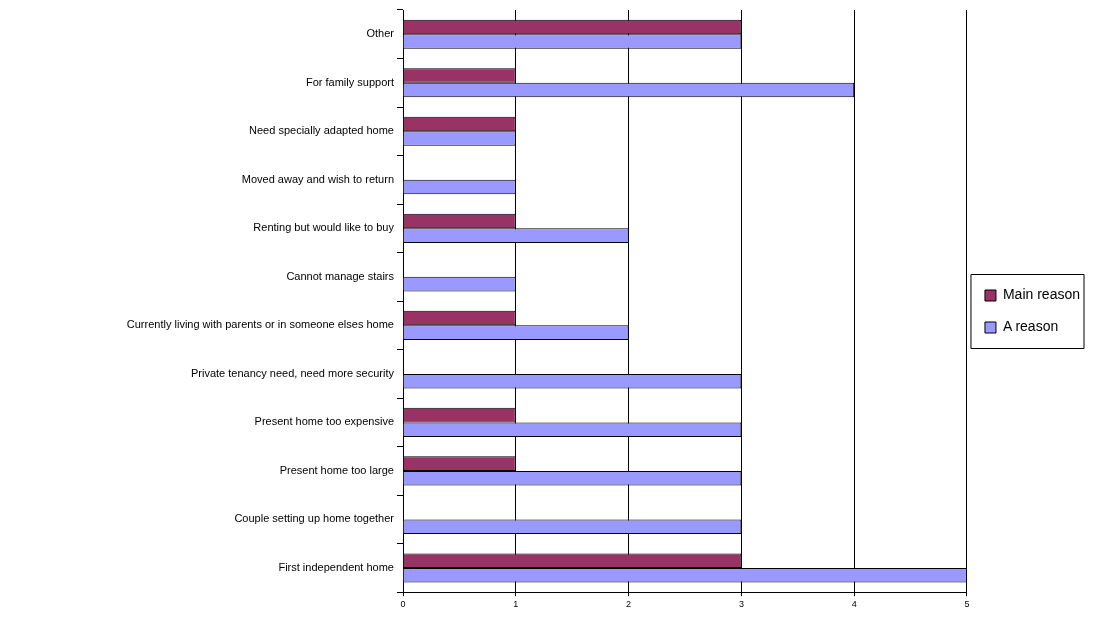 Image resolution: width=1096 pixels, height=617 pixels. I want to click on y-tick-label: For family support, so click(349, 81).